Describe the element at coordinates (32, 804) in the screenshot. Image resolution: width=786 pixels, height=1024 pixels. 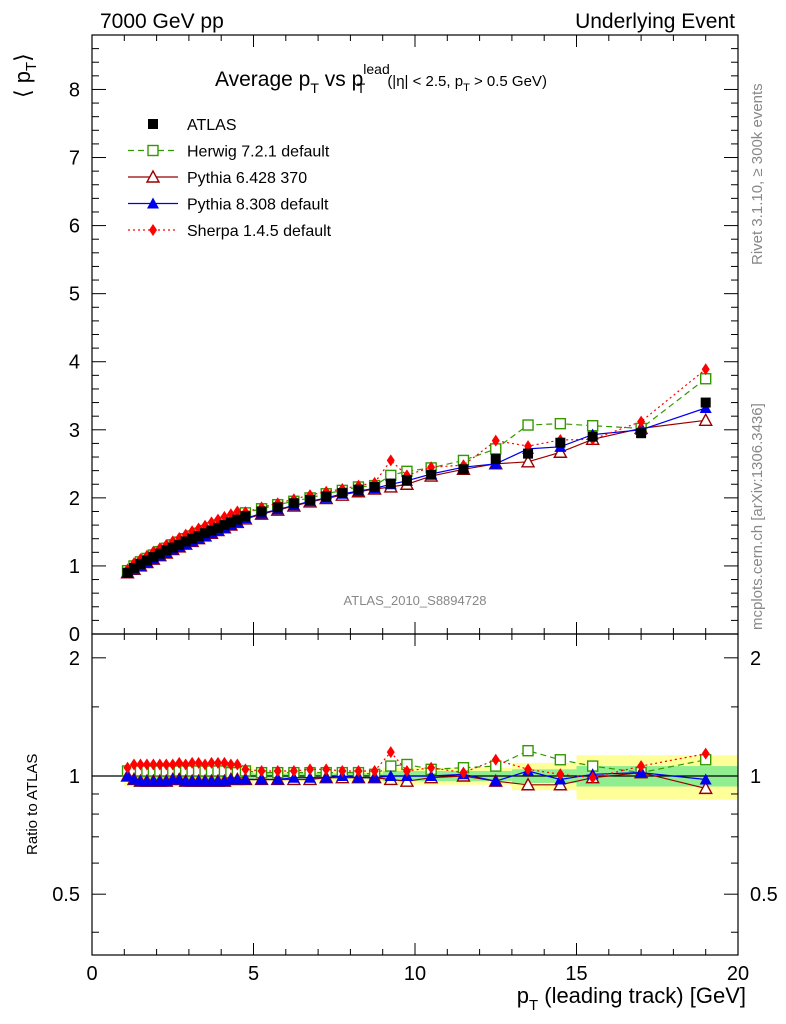
I see `y-axis-label-ratio: Ratio to ATLAS` at that location.